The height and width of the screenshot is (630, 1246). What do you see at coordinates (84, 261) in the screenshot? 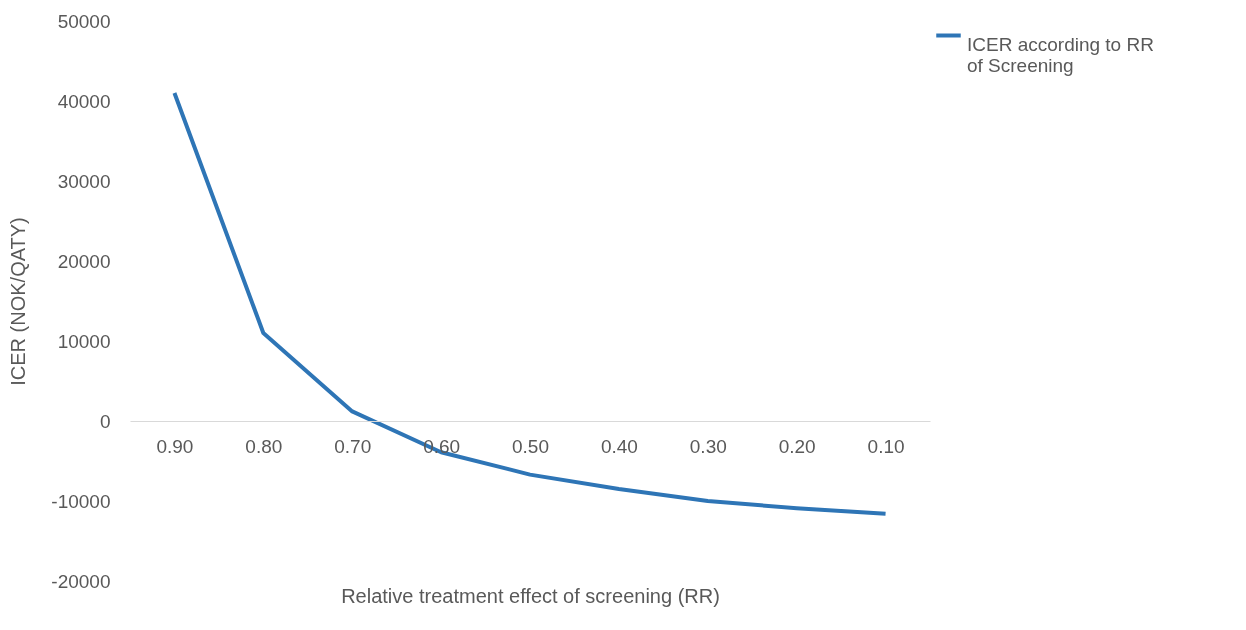
I see `y-tick-label: 20000` at bounding box center [84, 261].